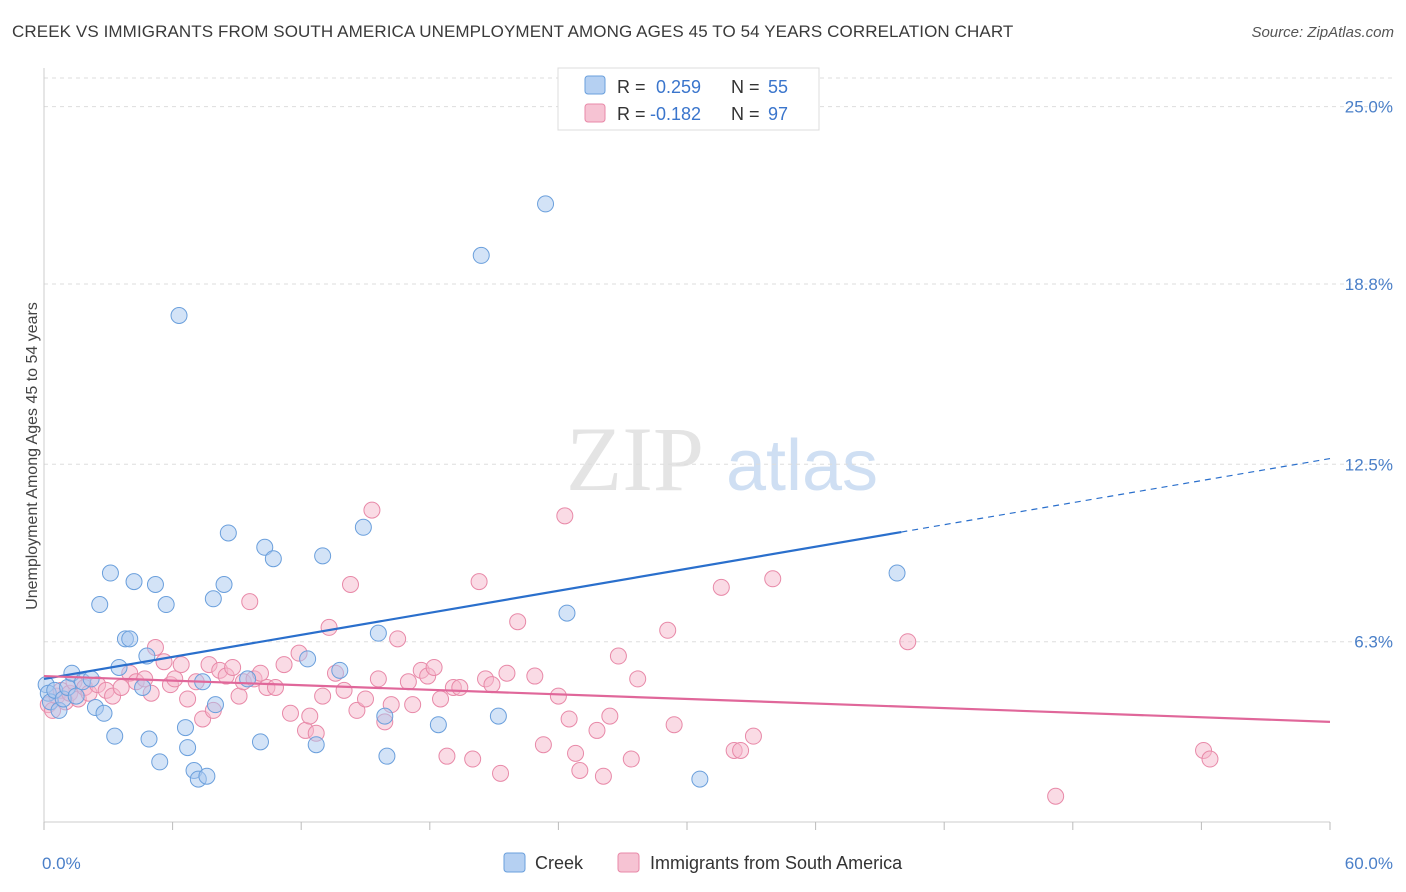  I want to click on legend-creek-n-label: N =, so click(745, 87).